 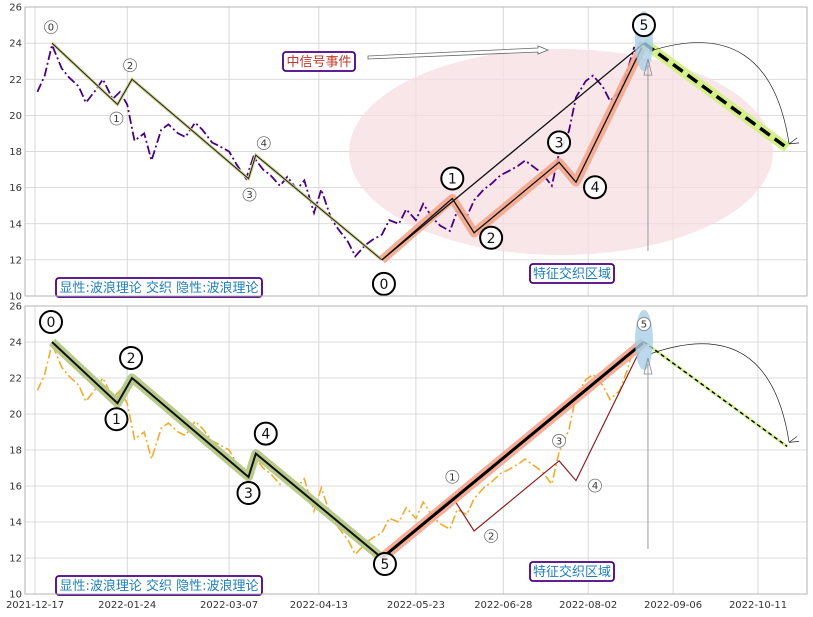 I want to click on p2-ytick-label: 14, so click(x=15, y=523).